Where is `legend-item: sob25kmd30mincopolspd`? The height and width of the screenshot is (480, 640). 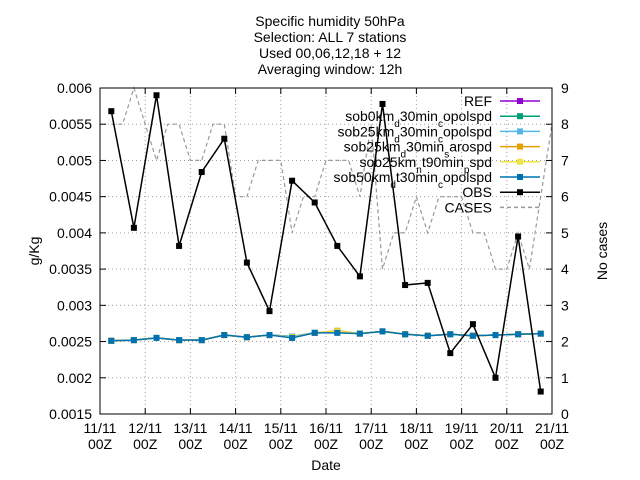 legend-item: sob25kmd30mincopolspd is located at coordinates (438, 134).